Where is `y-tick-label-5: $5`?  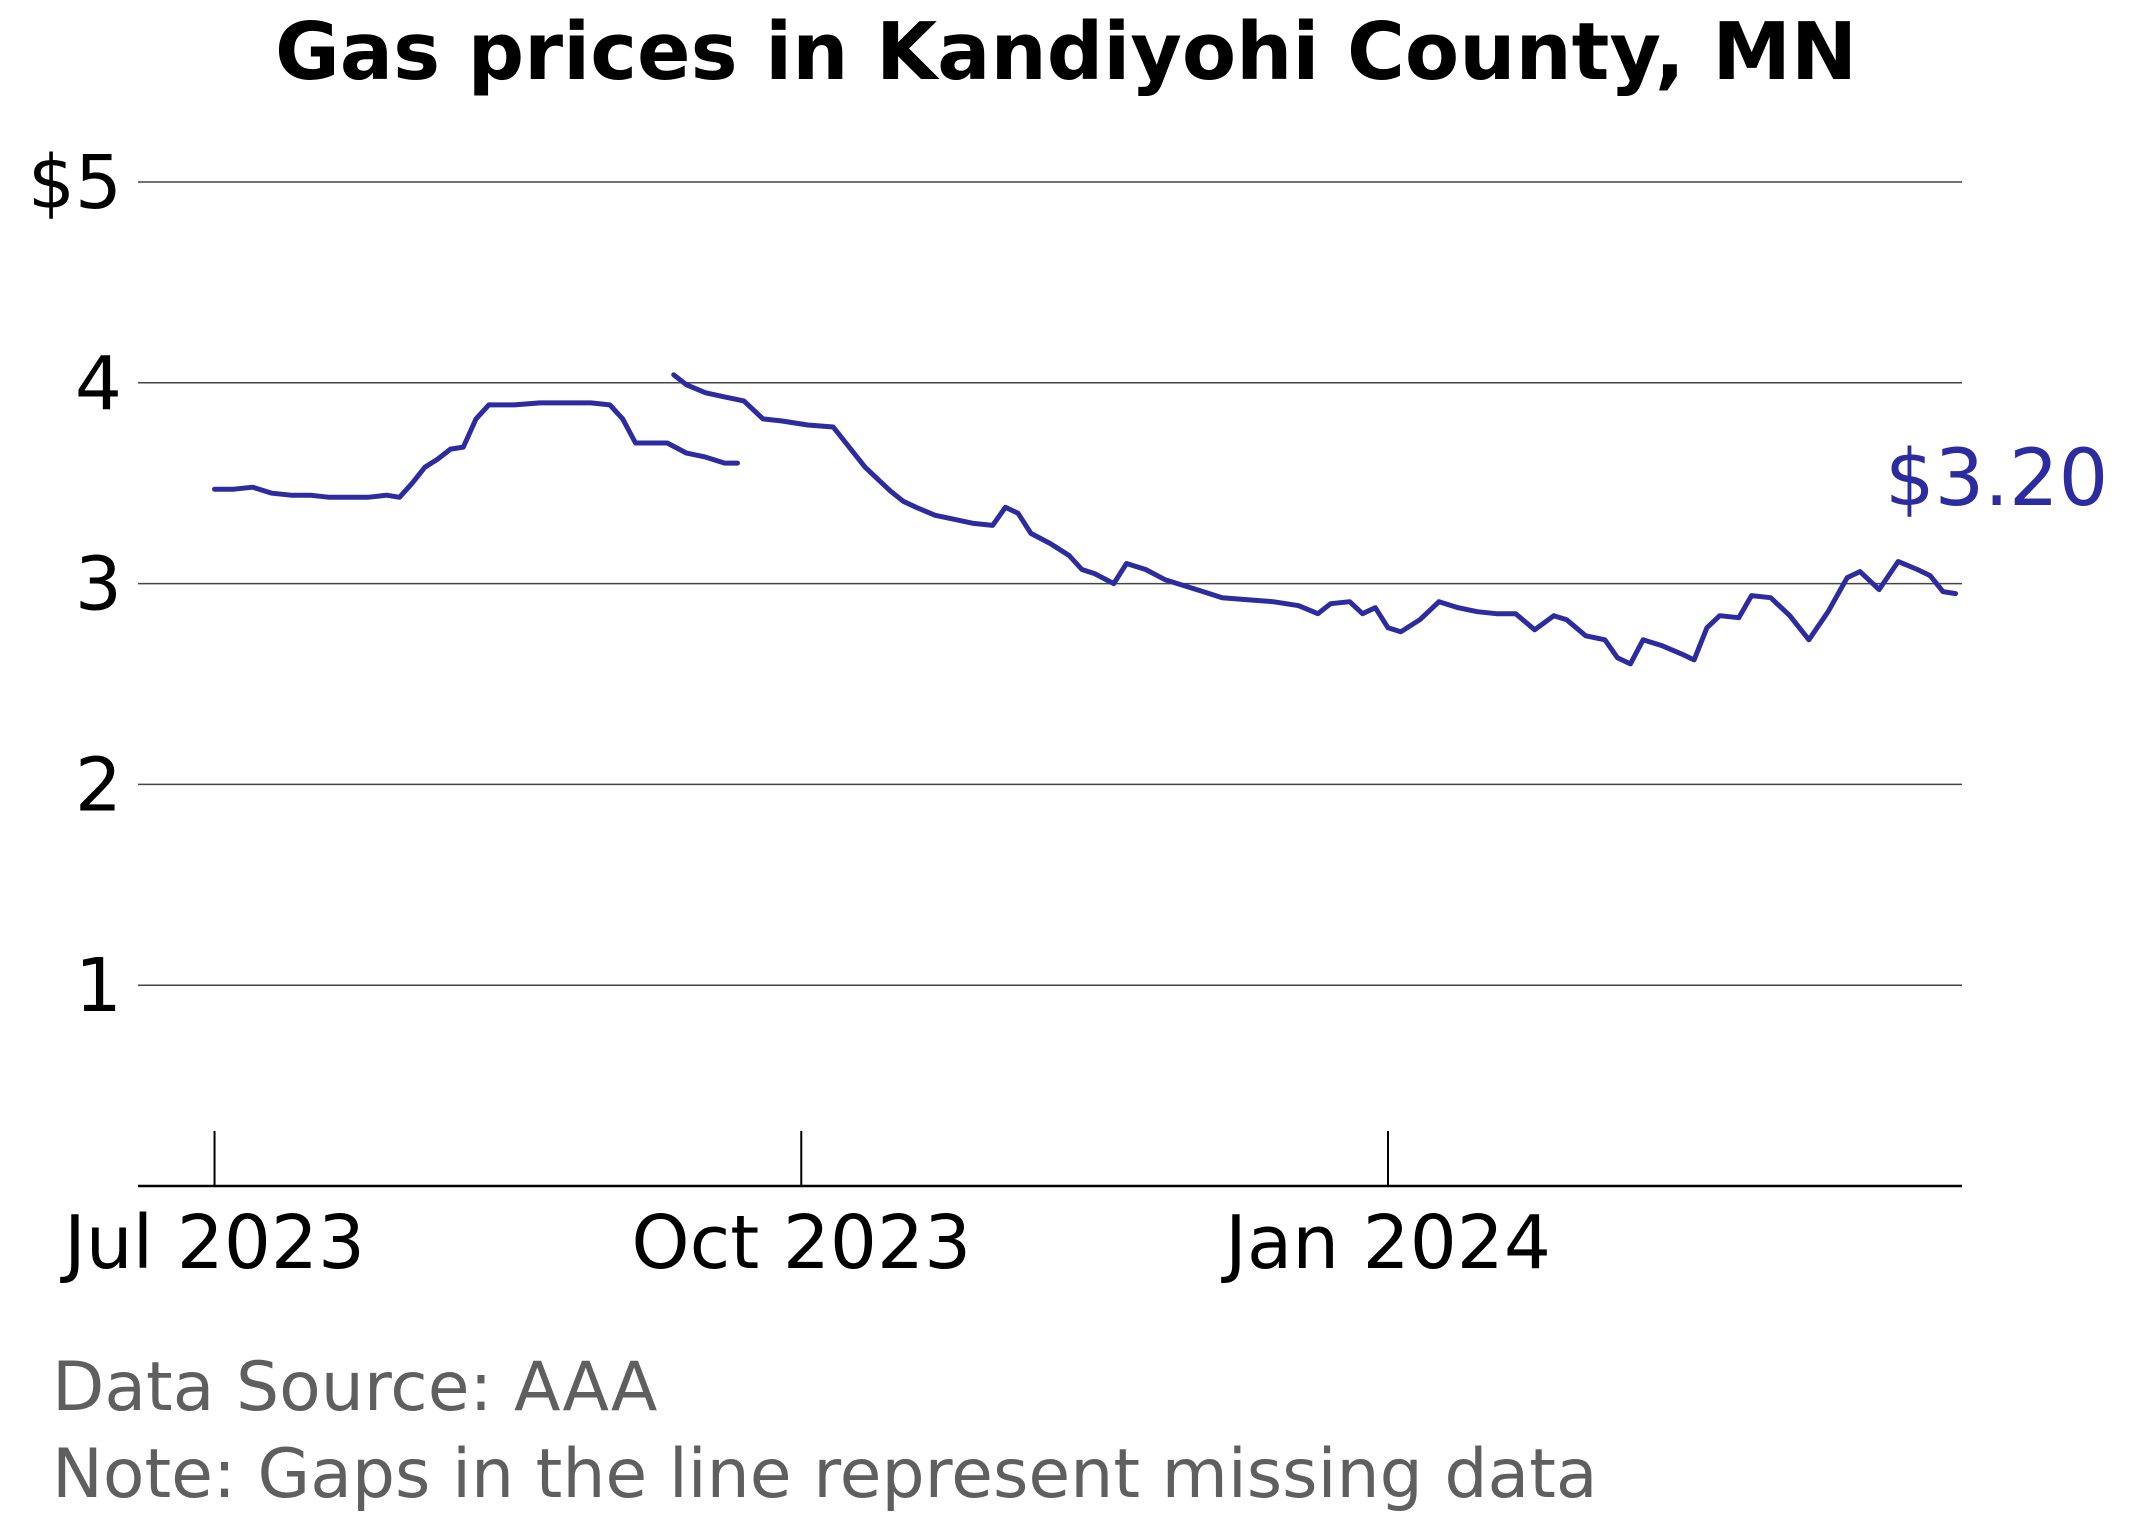 y-tick-label-5: $5 is located at coordinates (75, 183).